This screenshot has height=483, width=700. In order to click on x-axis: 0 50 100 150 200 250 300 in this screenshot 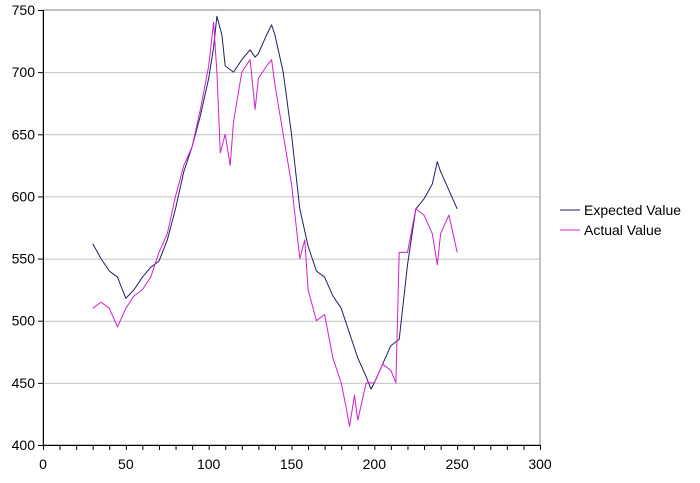, I will do `click(295, 458)`.